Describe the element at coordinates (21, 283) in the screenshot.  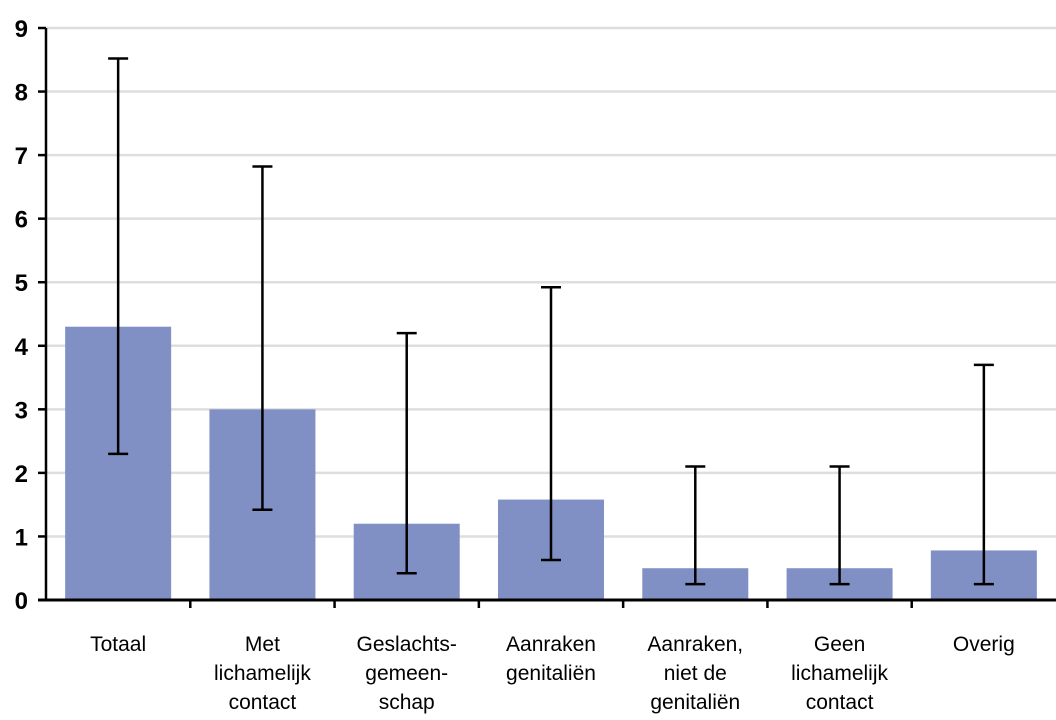
I see `y-tick-label: 5` at that location.